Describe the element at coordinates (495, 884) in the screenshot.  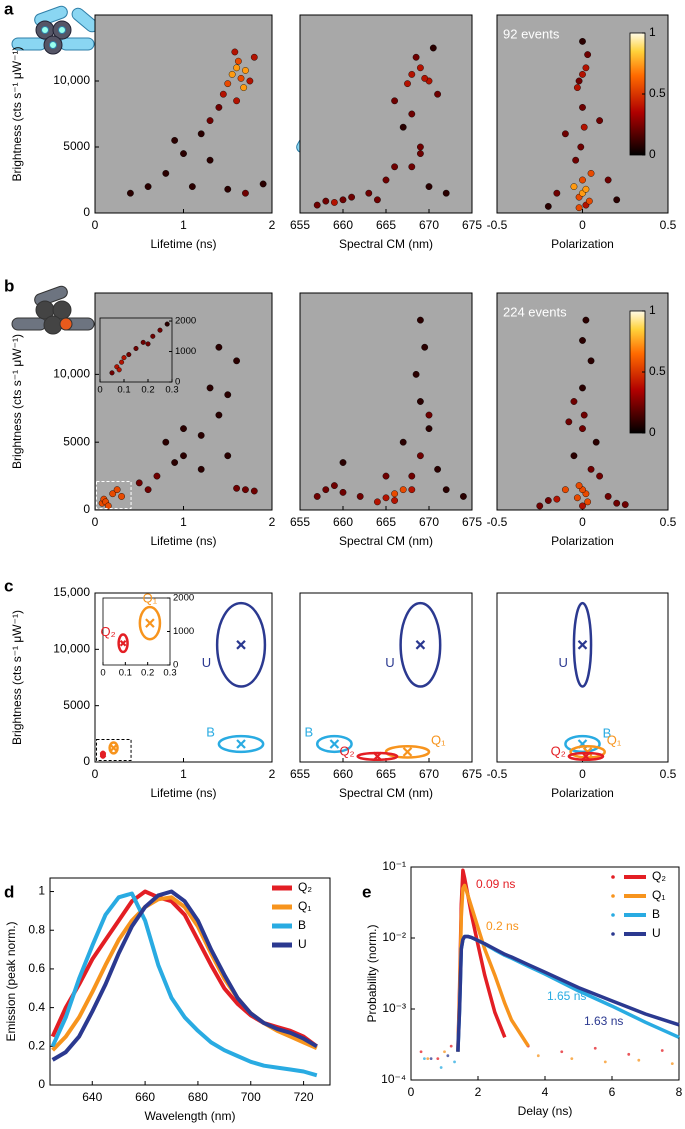
I see `lifetime-label: 0.09 ns` at that location.